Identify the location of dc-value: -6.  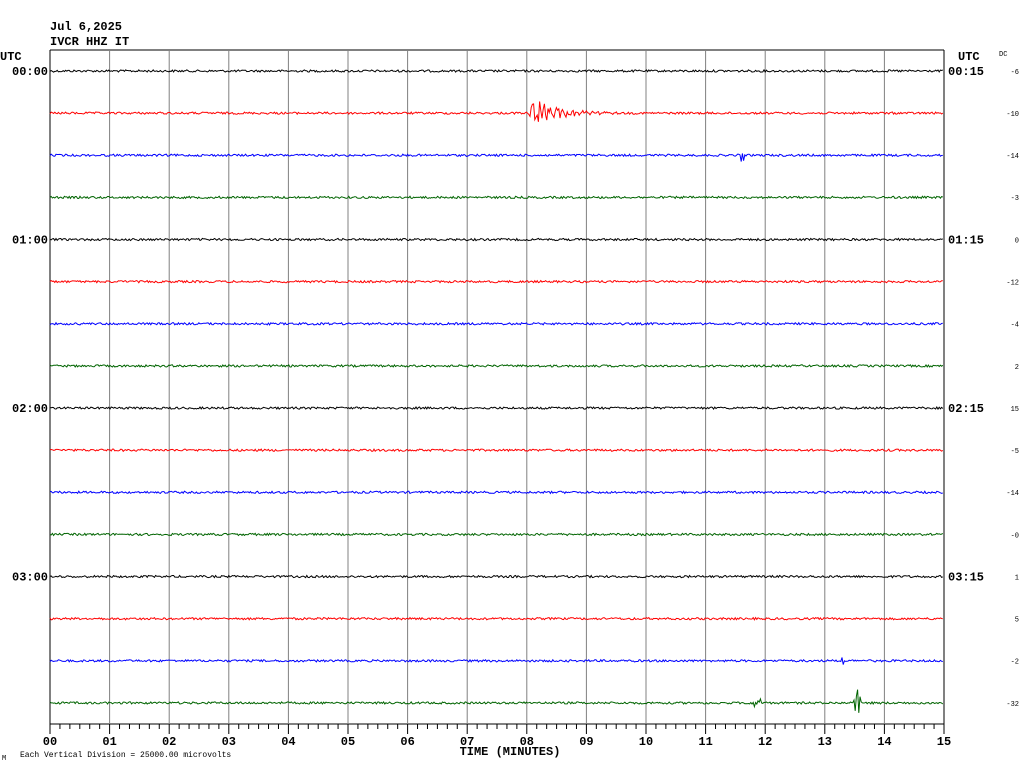
(1015, 73).